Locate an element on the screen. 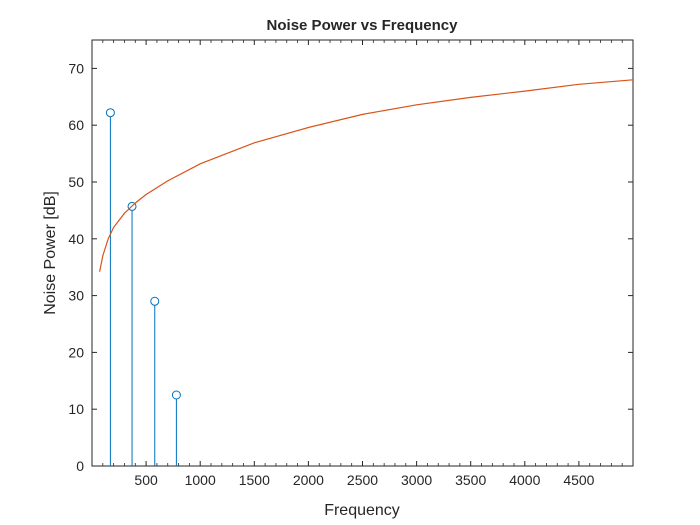 Image resolution: width=700 pixels, height=525 pixels. x-tick-label: 500 is located at coordinates (146, 480).